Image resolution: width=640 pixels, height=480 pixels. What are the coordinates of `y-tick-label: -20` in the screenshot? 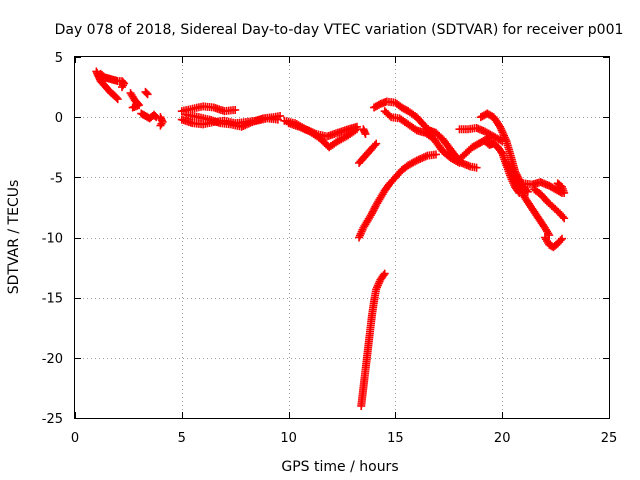 It's located at (52, 359).